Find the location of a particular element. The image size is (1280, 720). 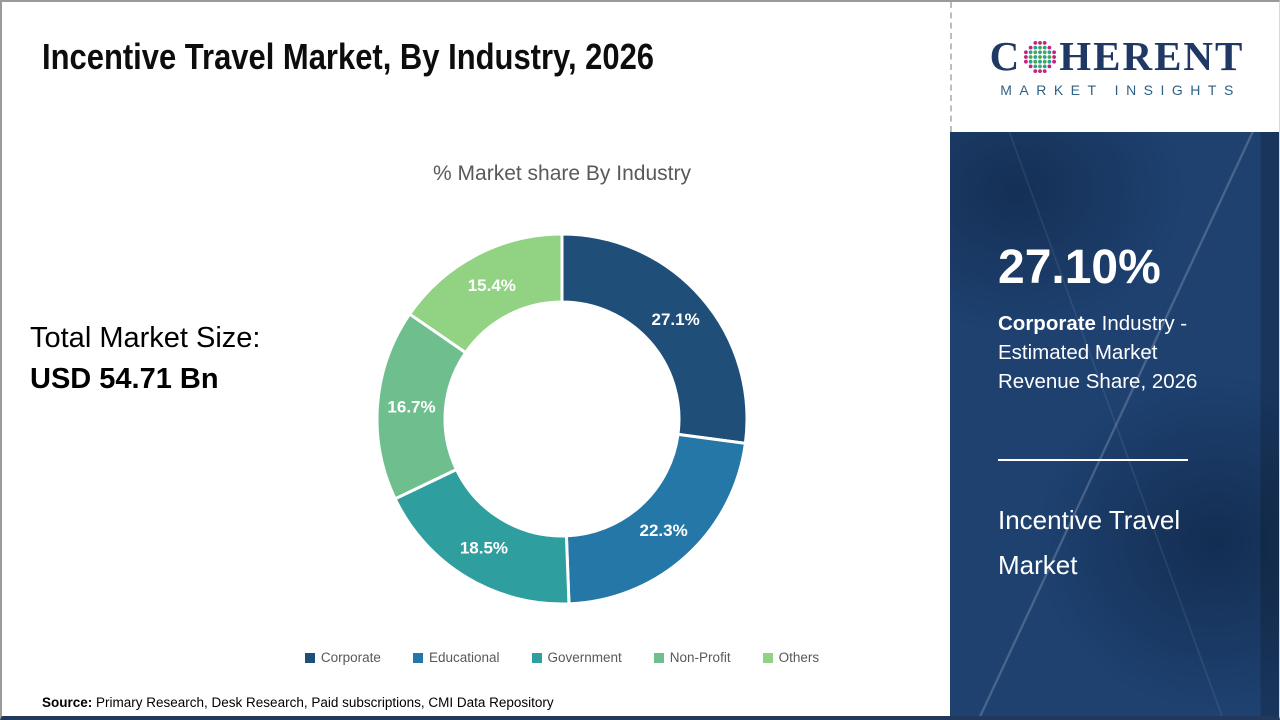

donut-label: 27.1% is located at coordinates (675, 319).